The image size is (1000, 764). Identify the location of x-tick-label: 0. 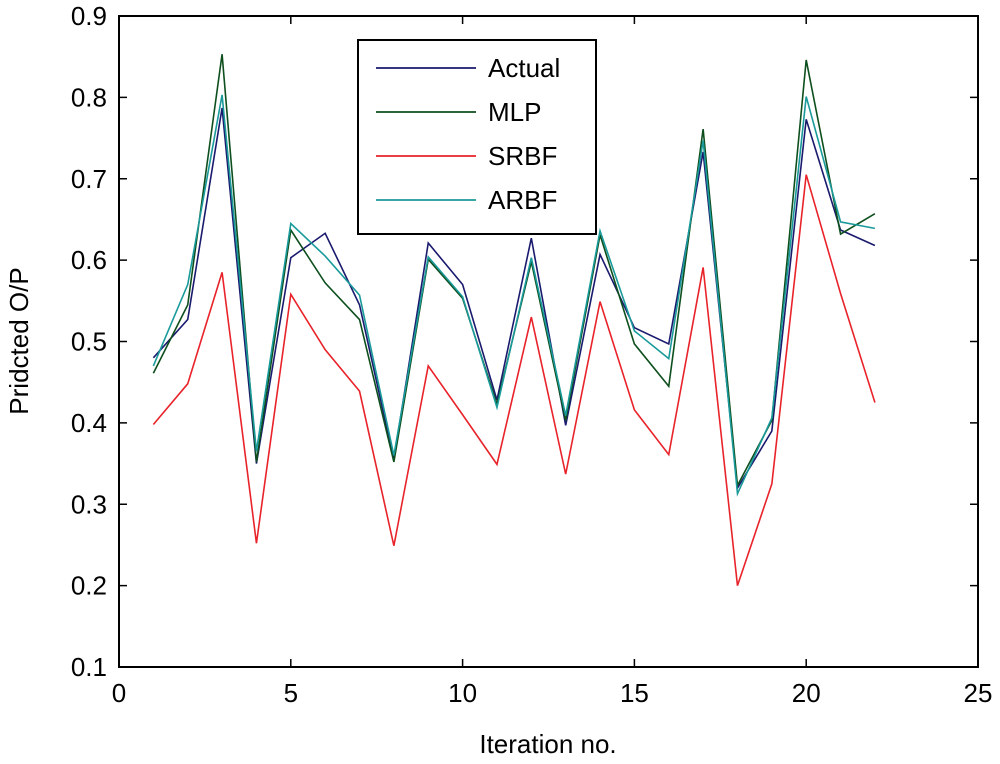
(119, 693).